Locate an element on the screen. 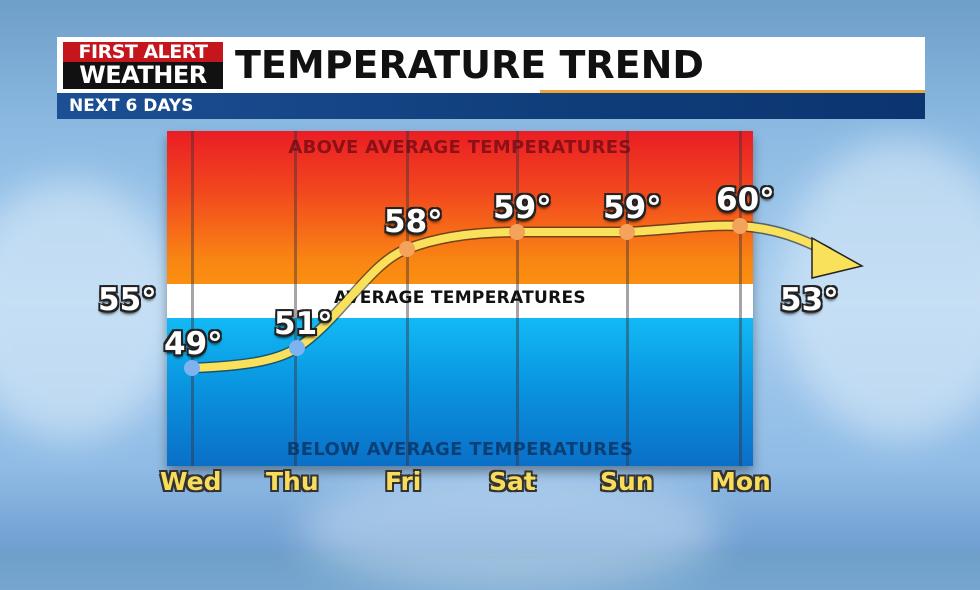 This screenshot has height=590, width=980. trend-arrow-icon is located at coordinates (838, 257).